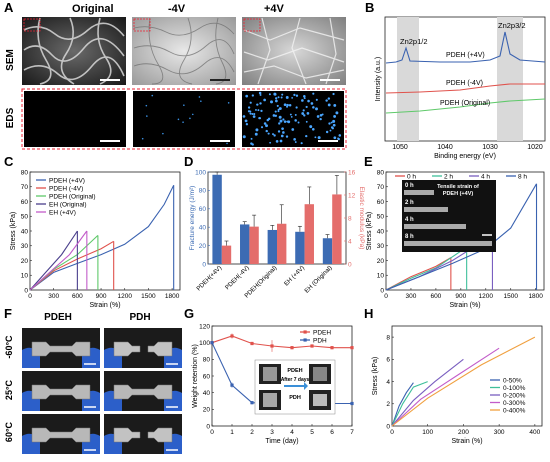 The width and height of the screenshot is (550, 462). Describe the element at coordinates (195, 376) in the screenshot. I see `y-axis-label: Weight retention (%)` at that location.